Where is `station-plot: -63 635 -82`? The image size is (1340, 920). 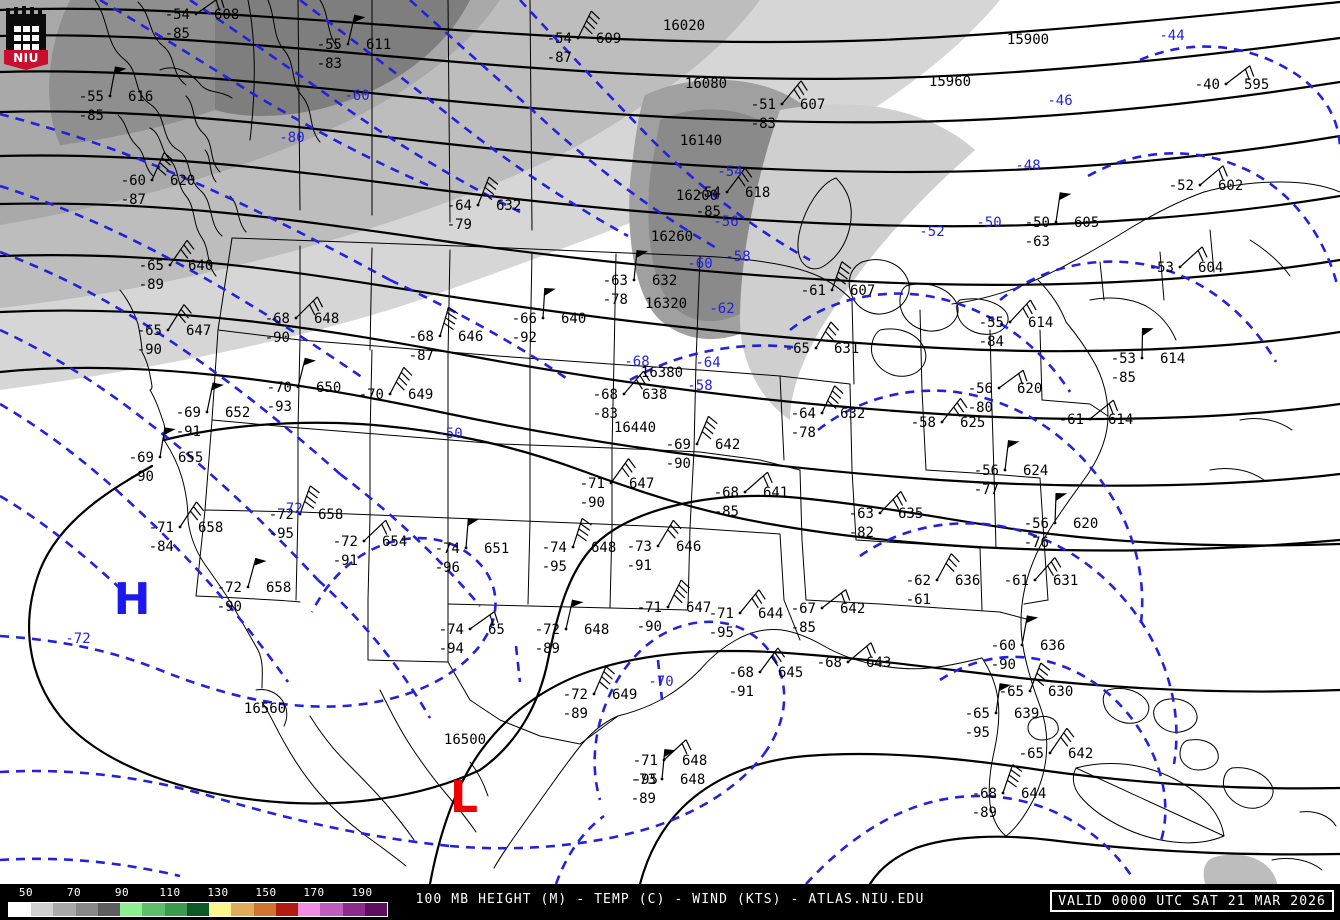 station-plot: -63 635 -82 is located at coordinates (886, 515).